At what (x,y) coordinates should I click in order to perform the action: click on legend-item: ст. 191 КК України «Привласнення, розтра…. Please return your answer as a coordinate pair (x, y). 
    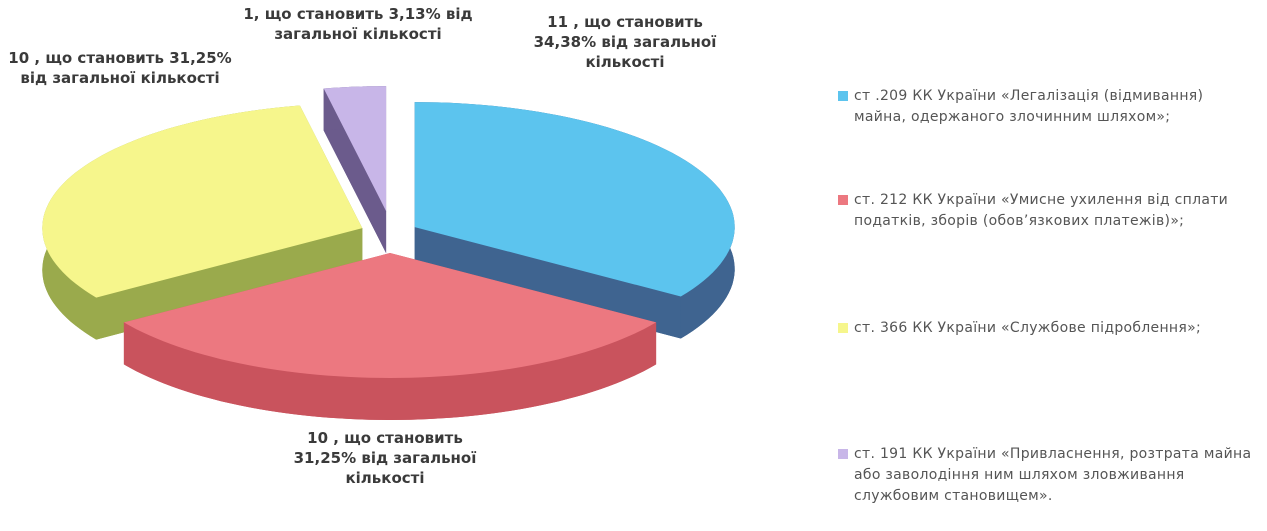
    Looking at the image, I should click on (1048, 475).